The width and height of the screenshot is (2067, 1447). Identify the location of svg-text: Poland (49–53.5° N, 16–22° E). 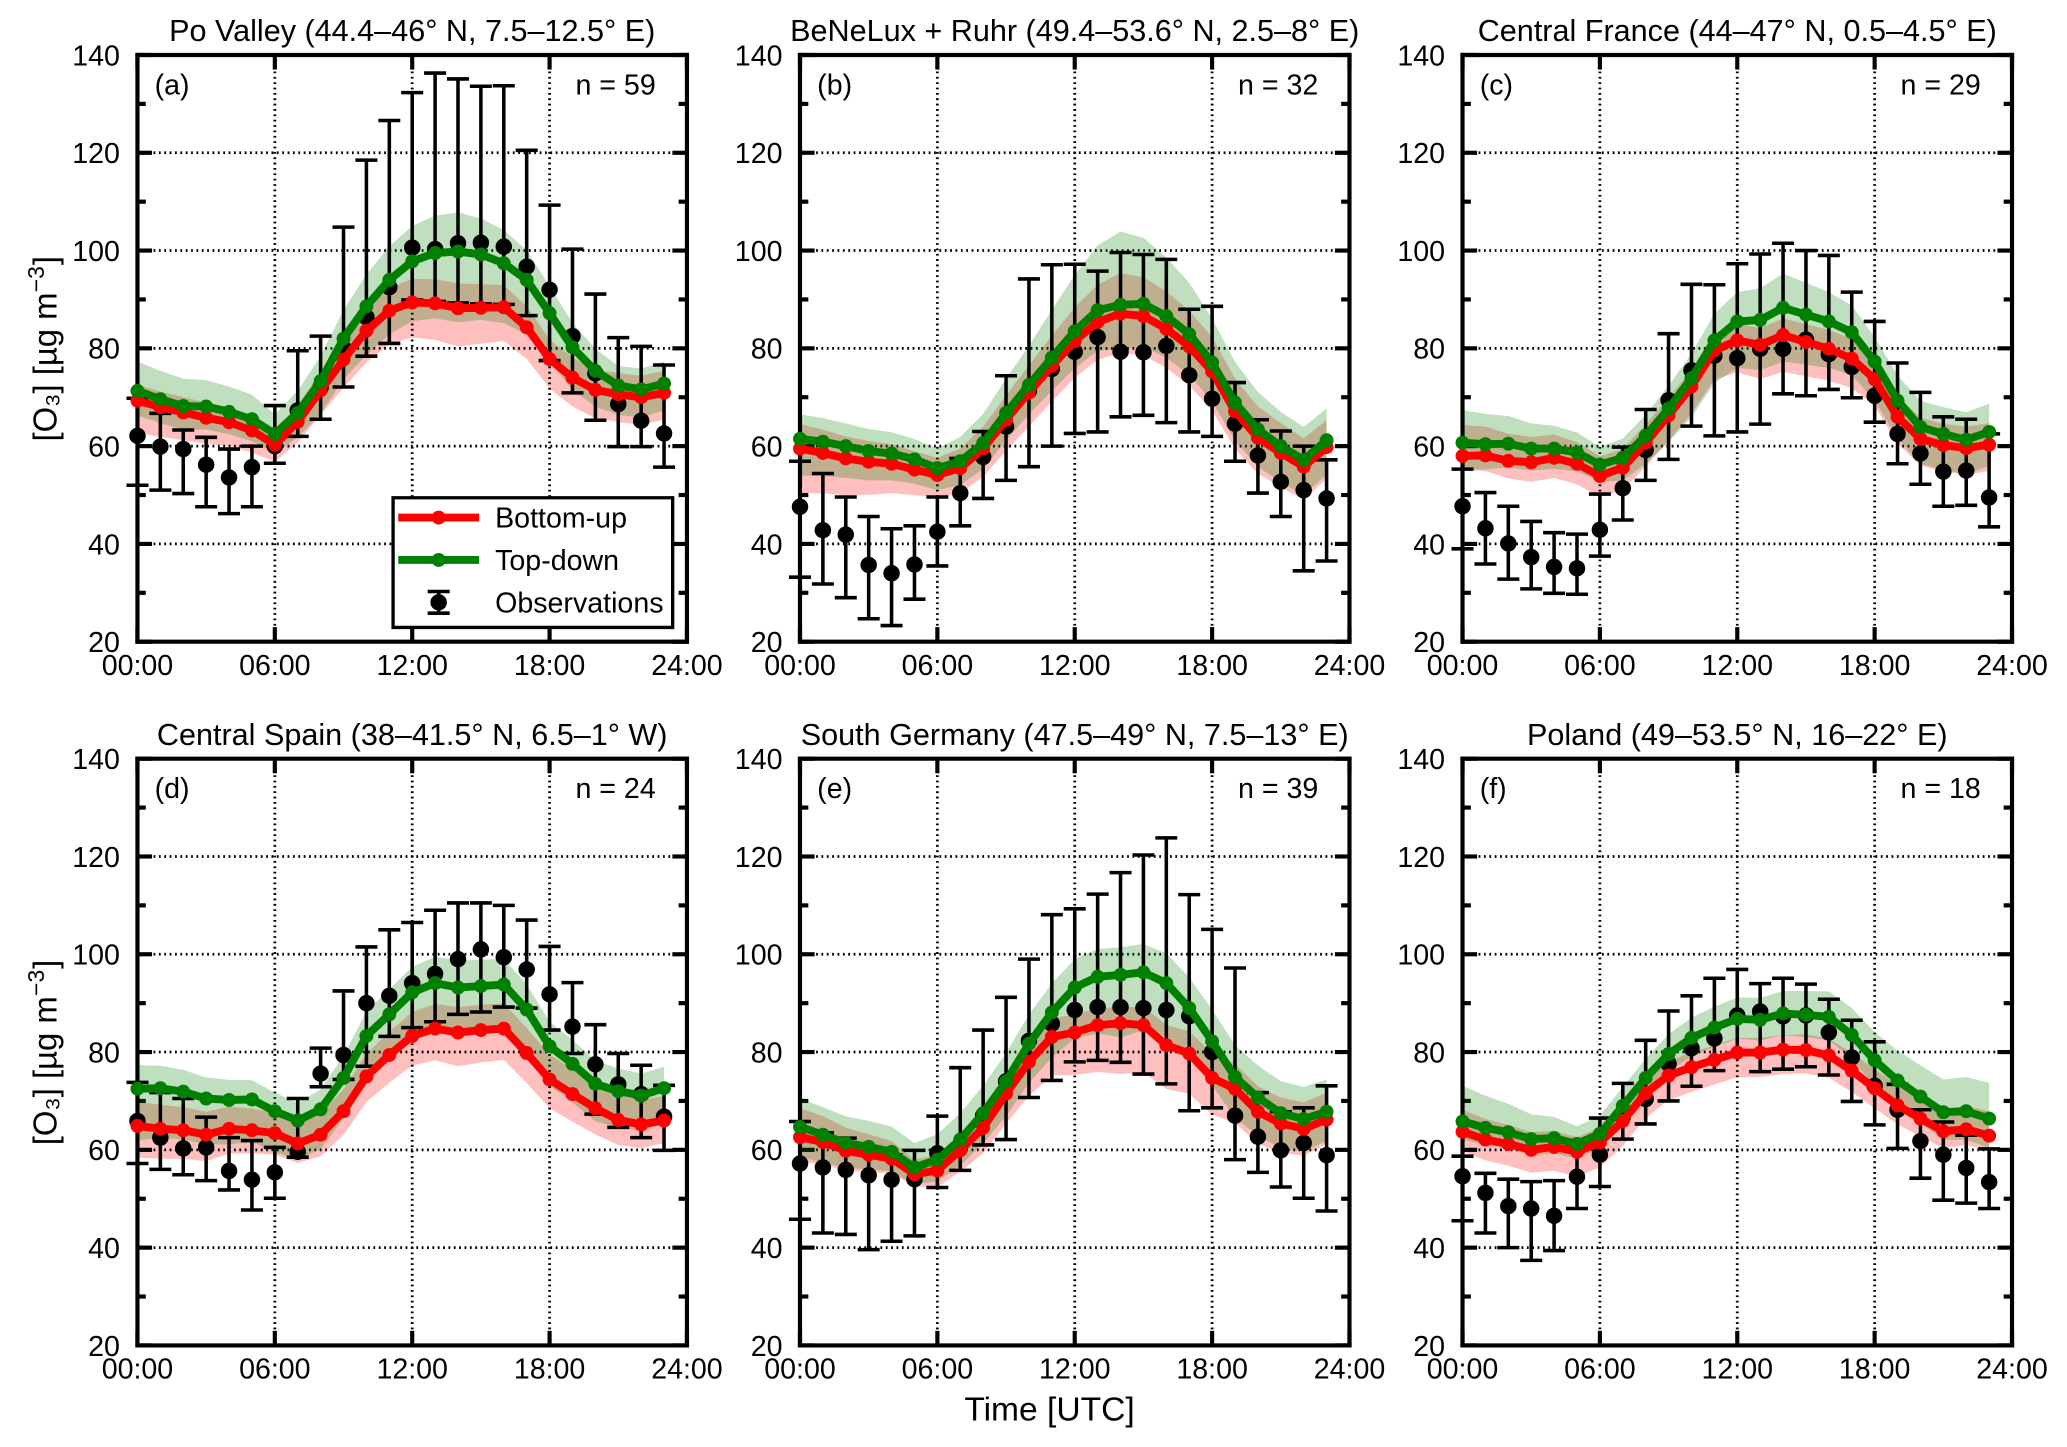
(1737, 735).